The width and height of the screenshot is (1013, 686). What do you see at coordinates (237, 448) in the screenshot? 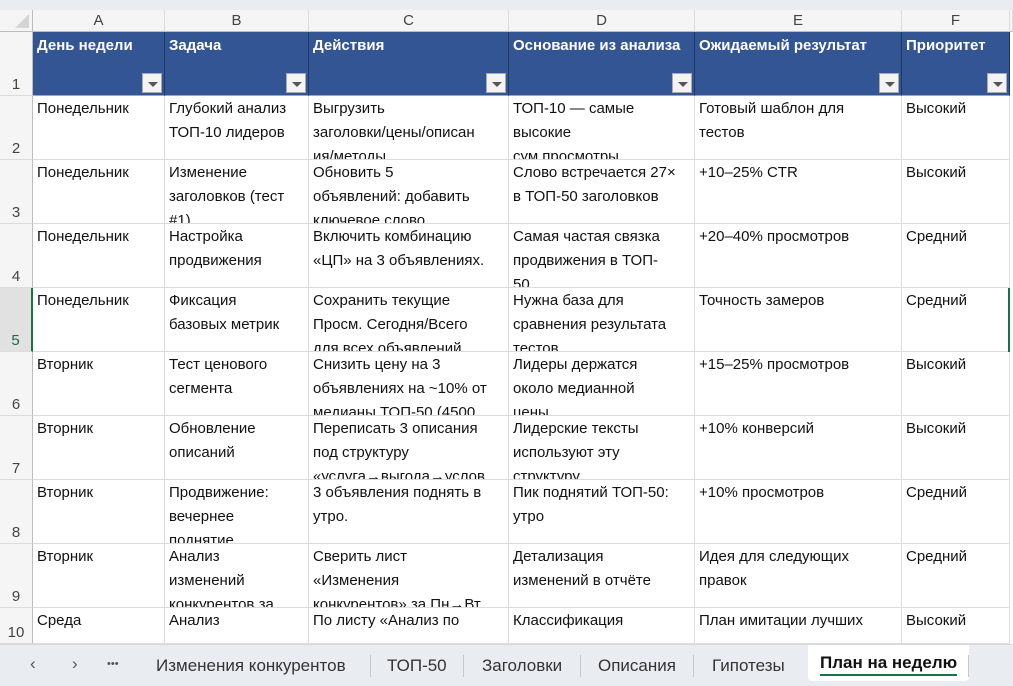
I see `table-cell: Обновление описаний` at bounding box center [237, 448].